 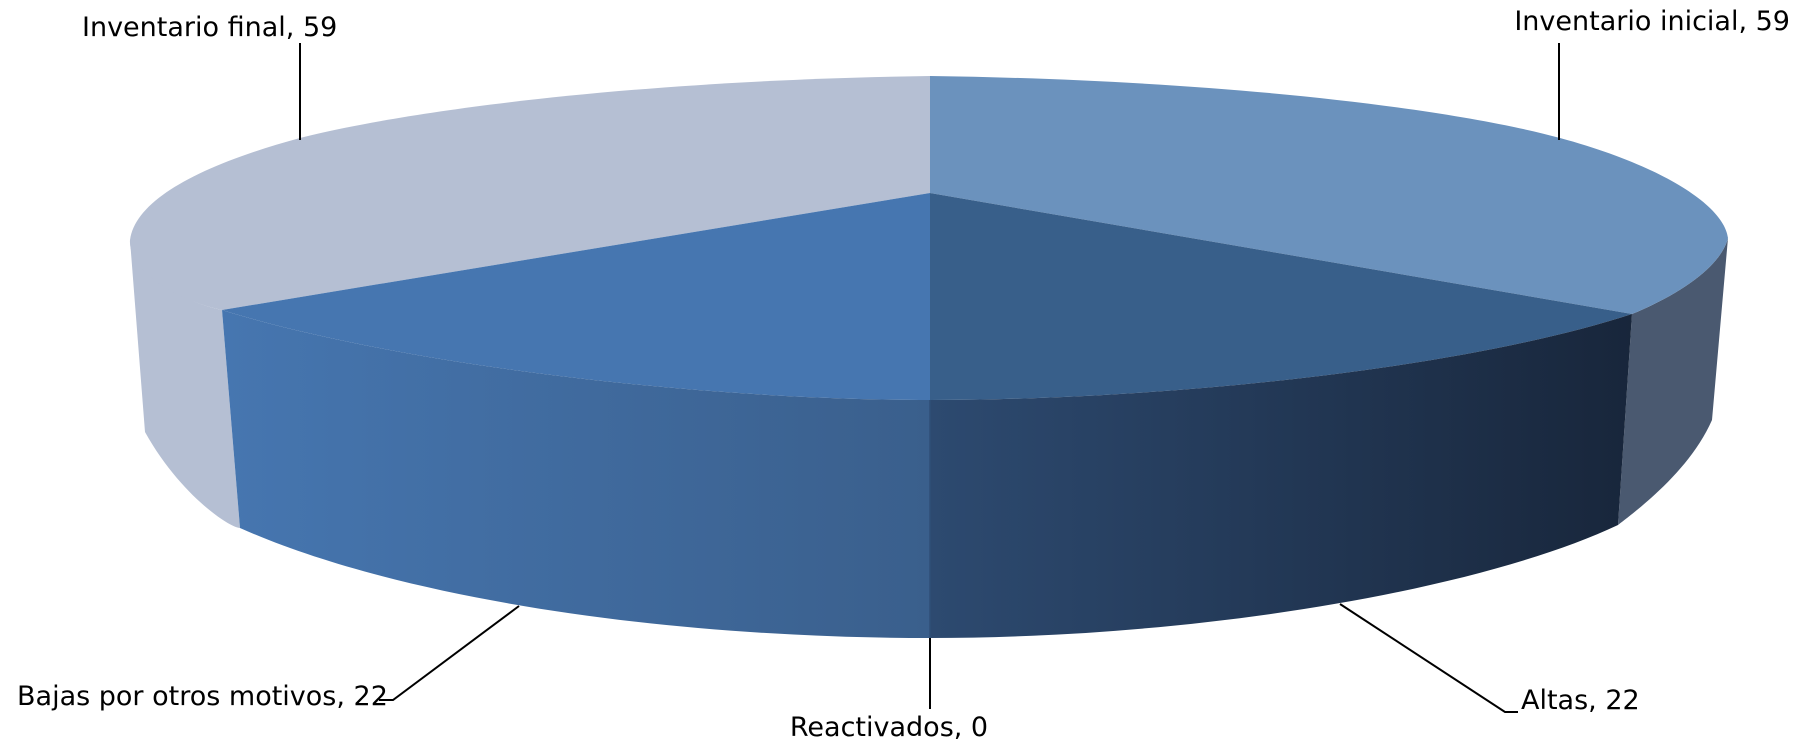 What do you see at coordinates (449, 653) in the screenshot?
I see `leader-bajas` at bounding box center [449, 653].